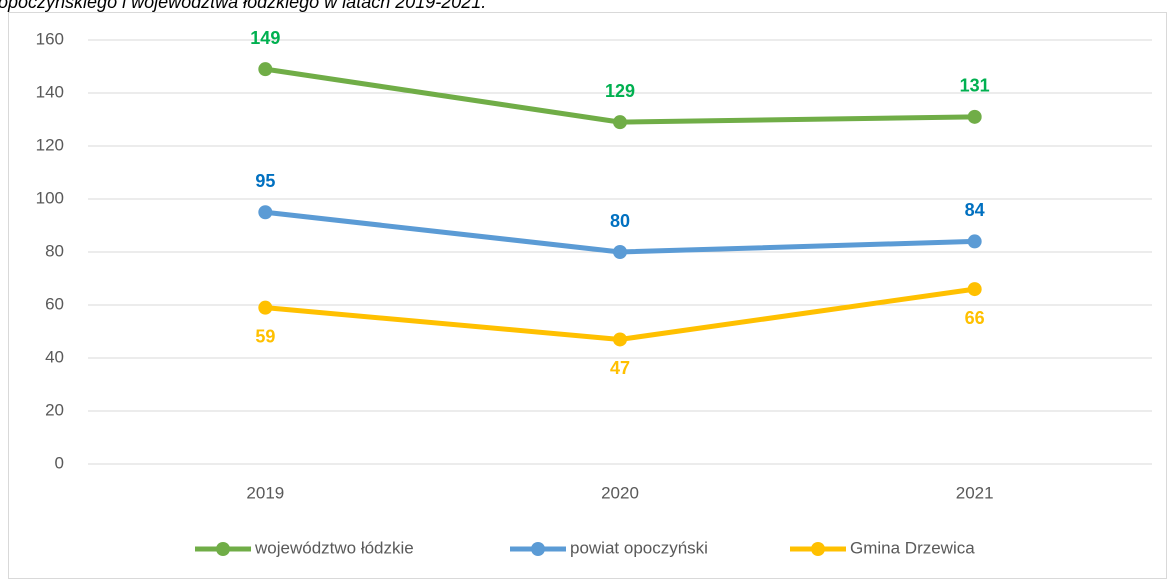 This screenshot has width=1168, height=579. Describe the element at coordinates (620, 368) in the screenshot. I see `data-label: 47` at that location.